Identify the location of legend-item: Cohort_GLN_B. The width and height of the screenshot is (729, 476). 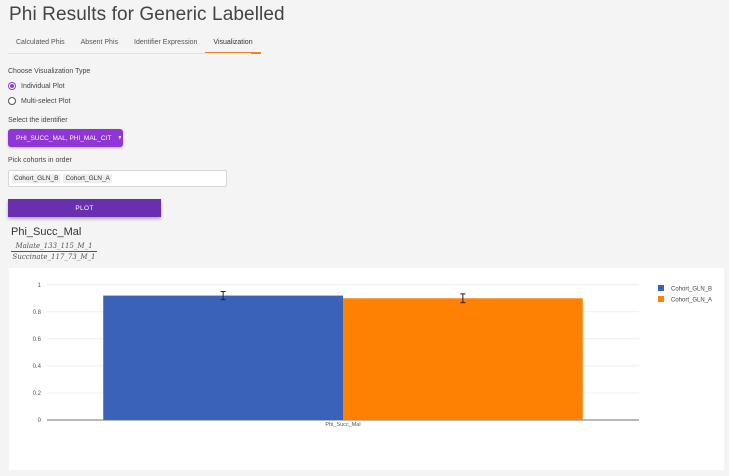
(685, 289).